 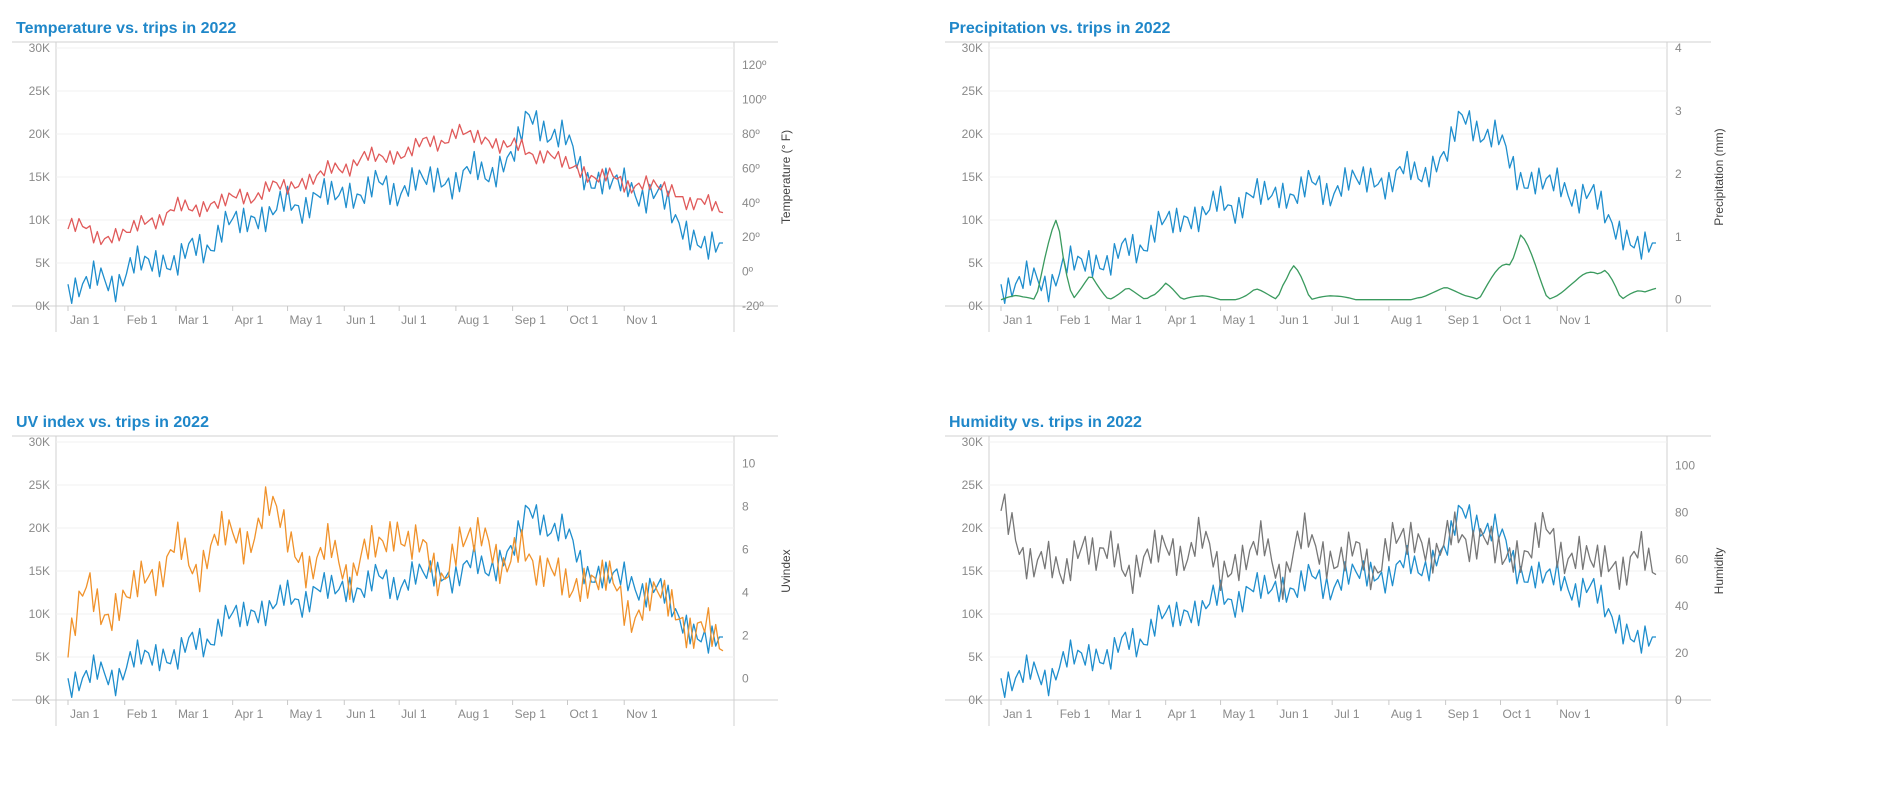 I want to click on chart-title: Humidity vs. trips in 2022, so click(x=1045, y=422).